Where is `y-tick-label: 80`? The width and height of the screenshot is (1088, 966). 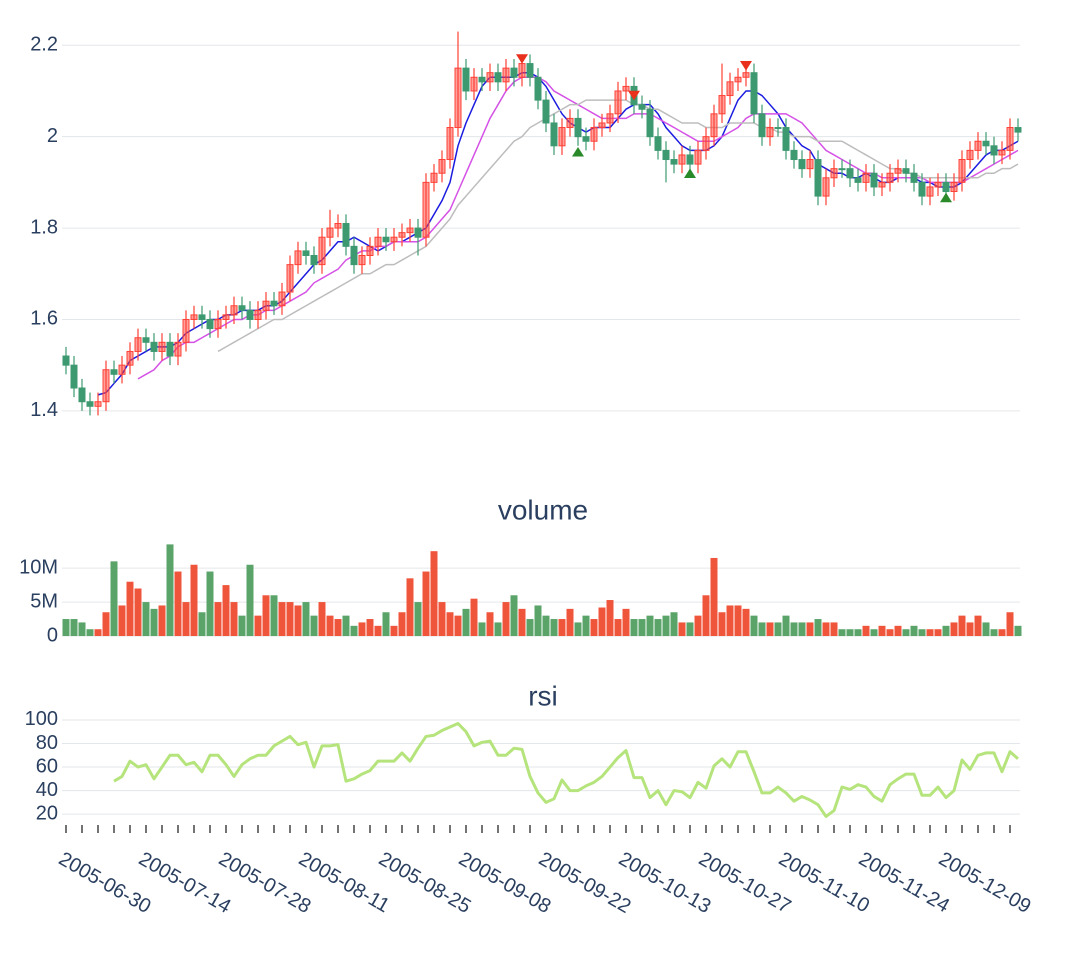 y-tick-label: 80 is located at coordinates (47, 743).